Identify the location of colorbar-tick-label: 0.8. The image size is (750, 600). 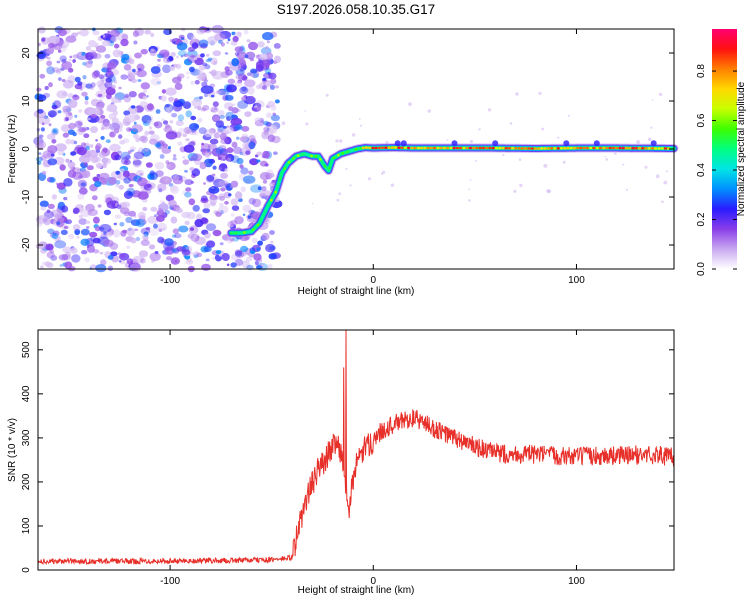
(701, 71).